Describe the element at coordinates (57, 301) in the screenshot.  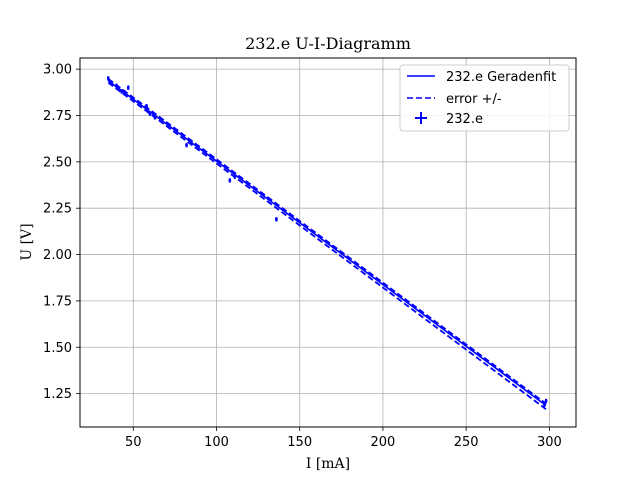
I see `y-tick-label: 1.75` at that location.